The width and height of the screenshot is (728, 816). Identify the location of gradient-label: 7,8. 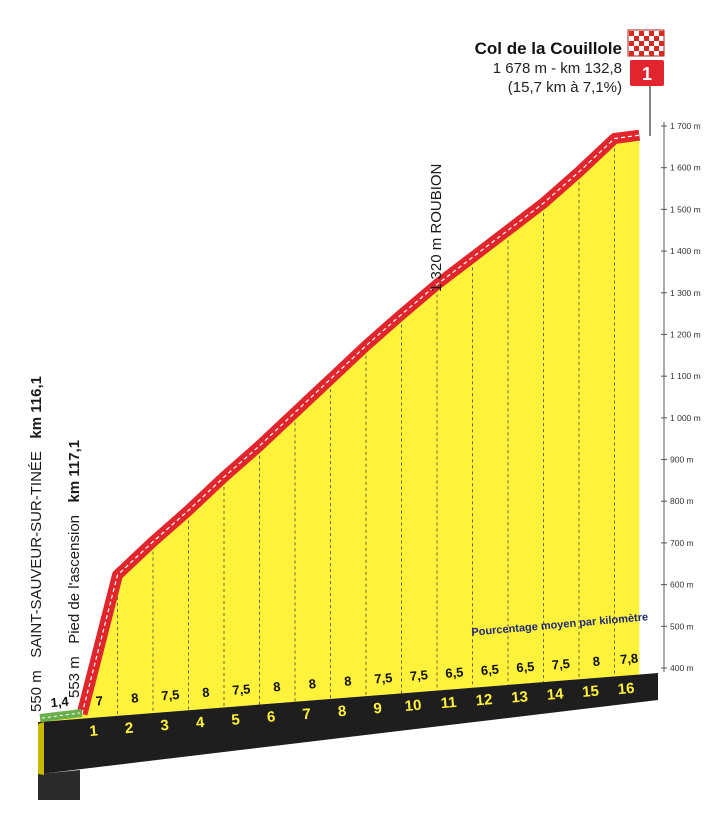
(628, 659).